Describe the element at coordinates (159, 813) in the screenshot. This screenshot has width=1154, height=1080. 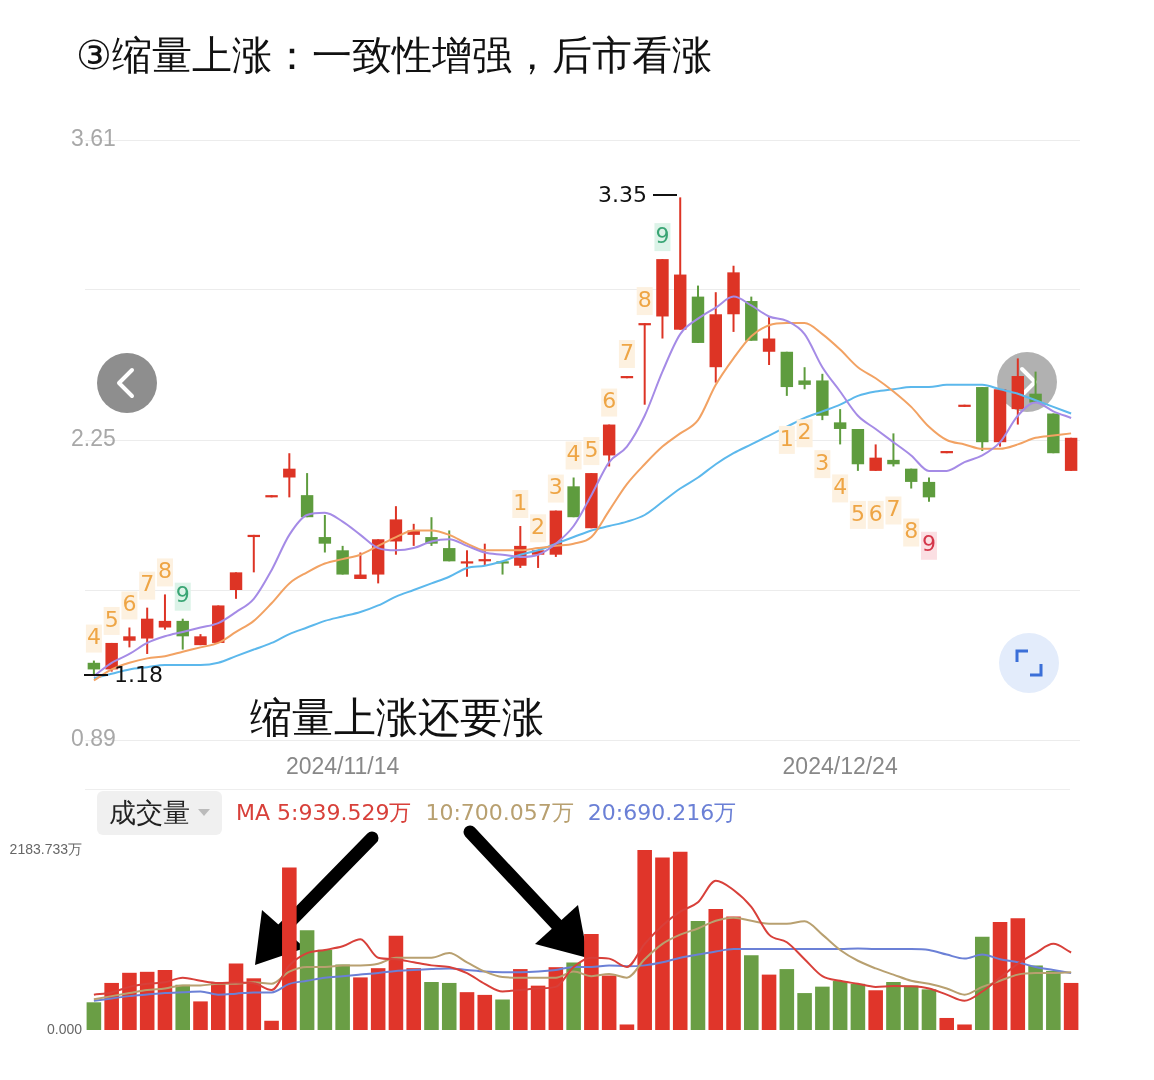
I see `legend-title: 成交量` at that location.